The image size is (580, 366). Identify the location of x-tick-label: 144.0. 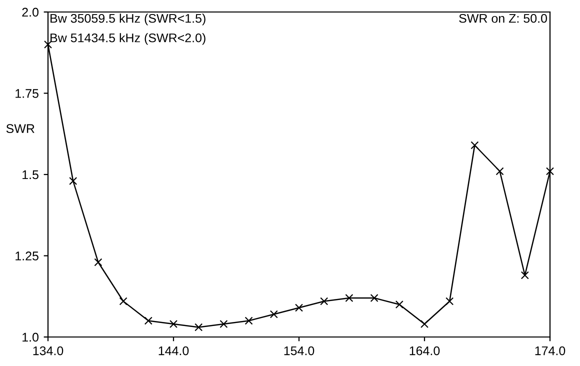
(173, 351).